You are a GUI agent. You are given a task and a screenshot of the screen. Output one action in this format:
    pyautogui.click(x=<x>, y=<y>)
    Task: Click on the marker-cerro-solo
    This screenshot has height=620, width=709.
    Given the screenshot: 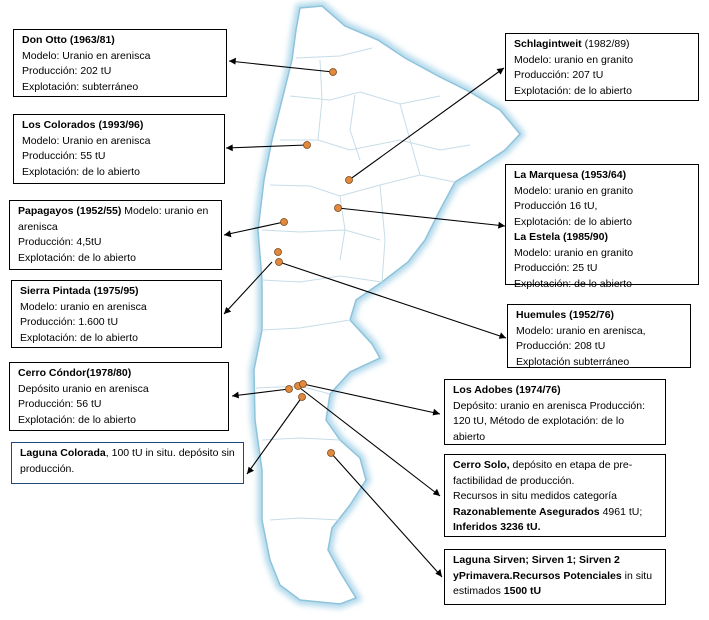 What is the action you would take?
    pyautogui.click(x=303, y=384)
    